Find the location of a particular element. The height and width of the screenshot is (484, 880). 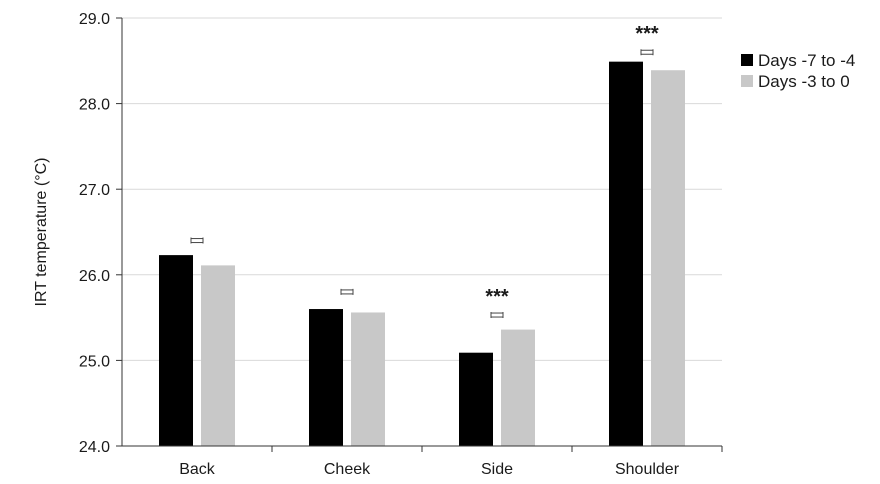

bar-days-3-to-0-side is located at coordinates (518, 387).